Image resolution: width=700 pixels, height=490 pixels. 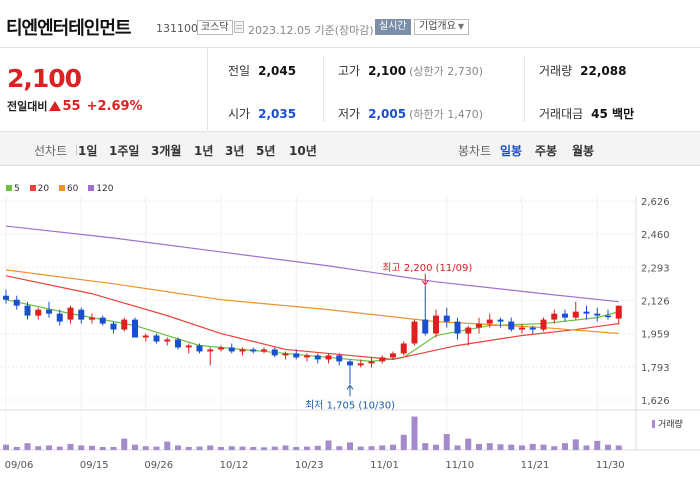 I want to click on change-percent: +2.69%, so click(x=114, y=106).